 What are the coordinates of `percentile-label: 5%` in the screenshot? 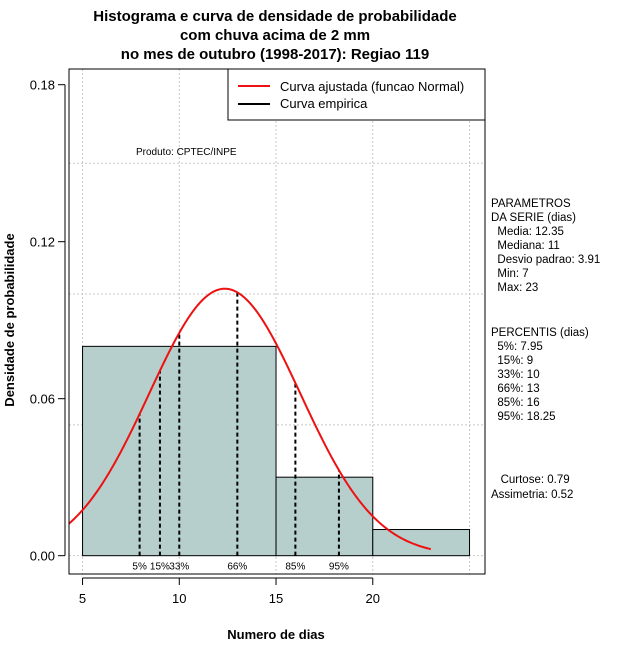 It's located at (139, 567).